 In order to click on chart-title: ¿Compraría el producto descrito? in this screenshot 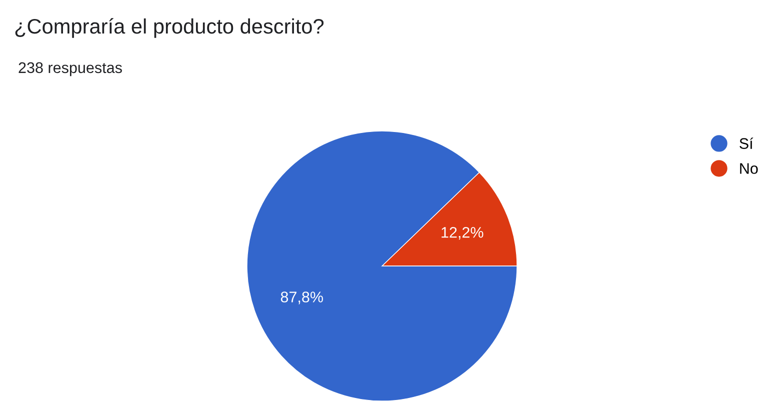, I will do `click(169, 28)`.